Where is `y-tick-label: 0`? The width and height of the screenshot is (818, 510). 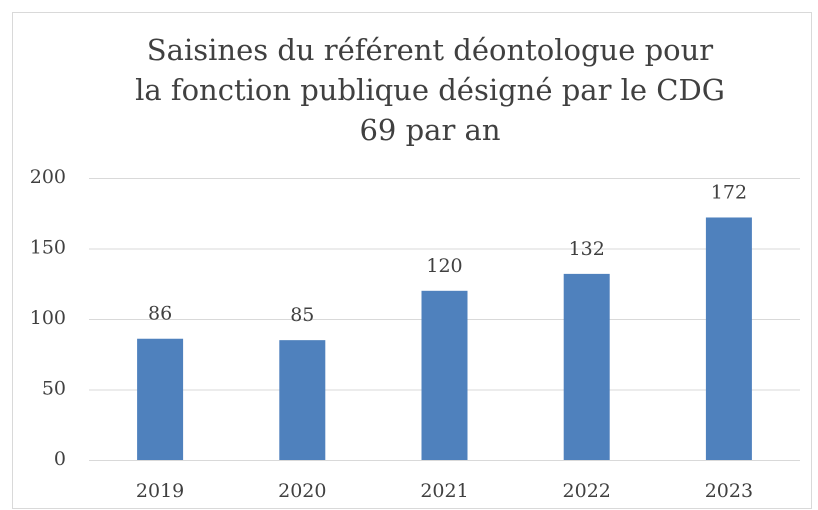
y-tick-label: 0 is located at coordinates (60, 459).